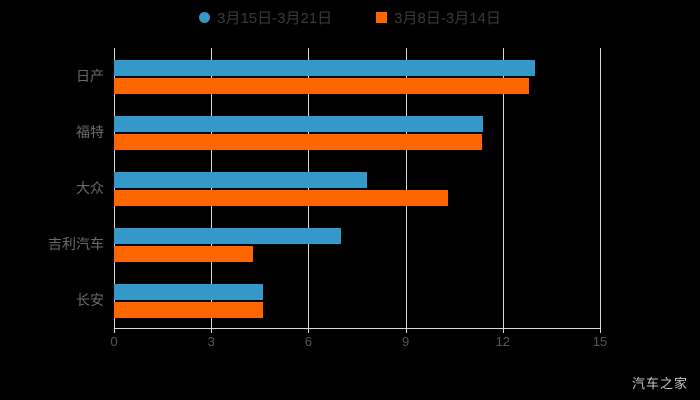 This screenshot has width=700, height=400. I want to click on circle-marker-icon, so click(205, 17).